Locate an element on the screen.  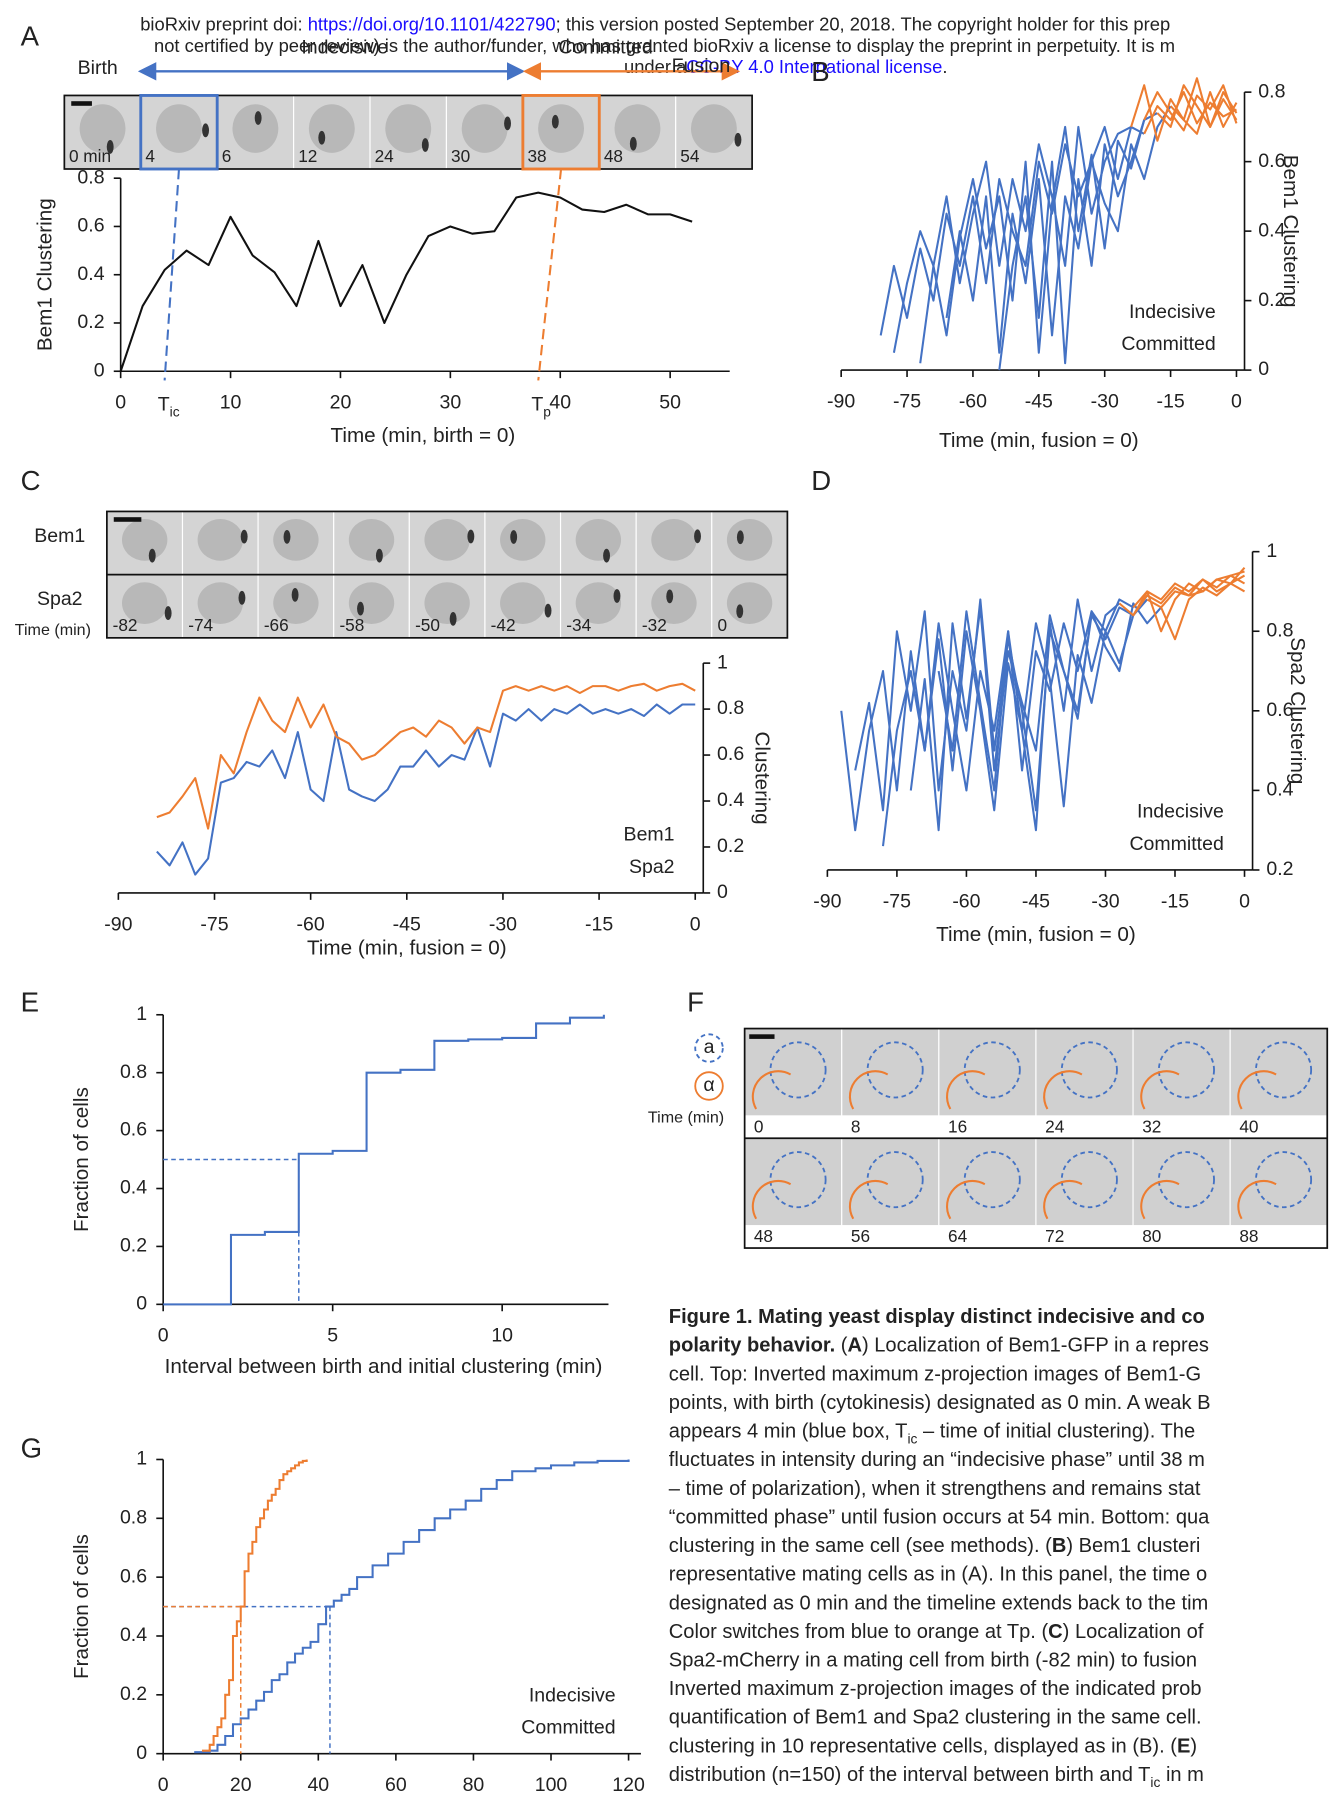
doi-link: https://doi.org/10.1101/422790 is located at coordinates (432, 23).